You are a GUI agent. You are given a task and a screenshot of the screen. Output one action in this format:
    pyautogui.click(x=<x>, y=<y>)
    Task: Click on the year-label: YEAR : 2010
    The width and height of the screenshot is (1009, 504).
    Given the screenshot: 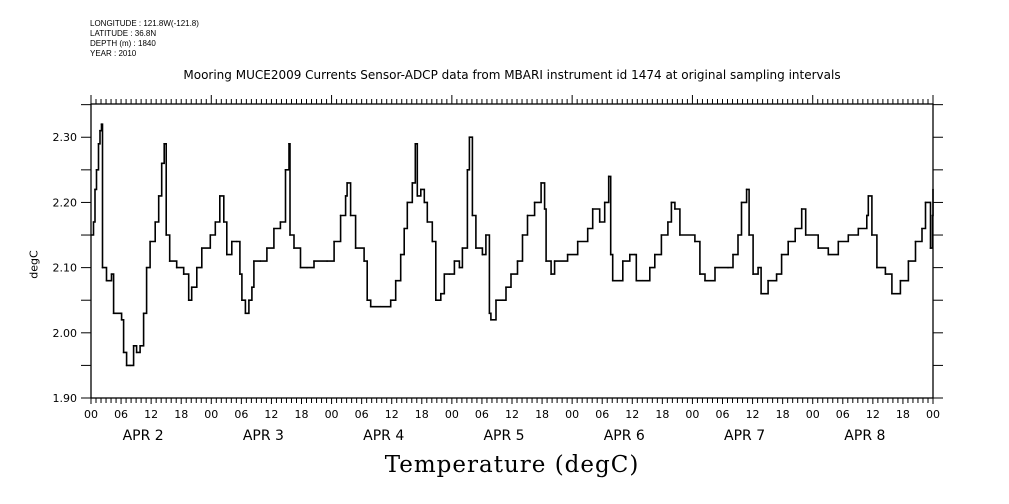 What is the action you would take?
    pyautogui.click(x=113, y=53)
    